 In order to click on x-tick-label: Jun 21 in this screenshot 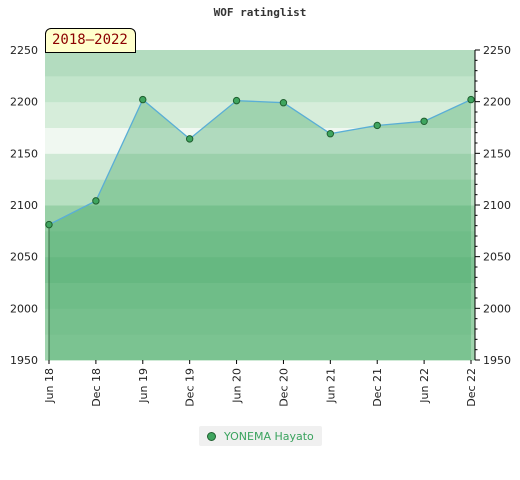, I will do `click(330, 386)`.